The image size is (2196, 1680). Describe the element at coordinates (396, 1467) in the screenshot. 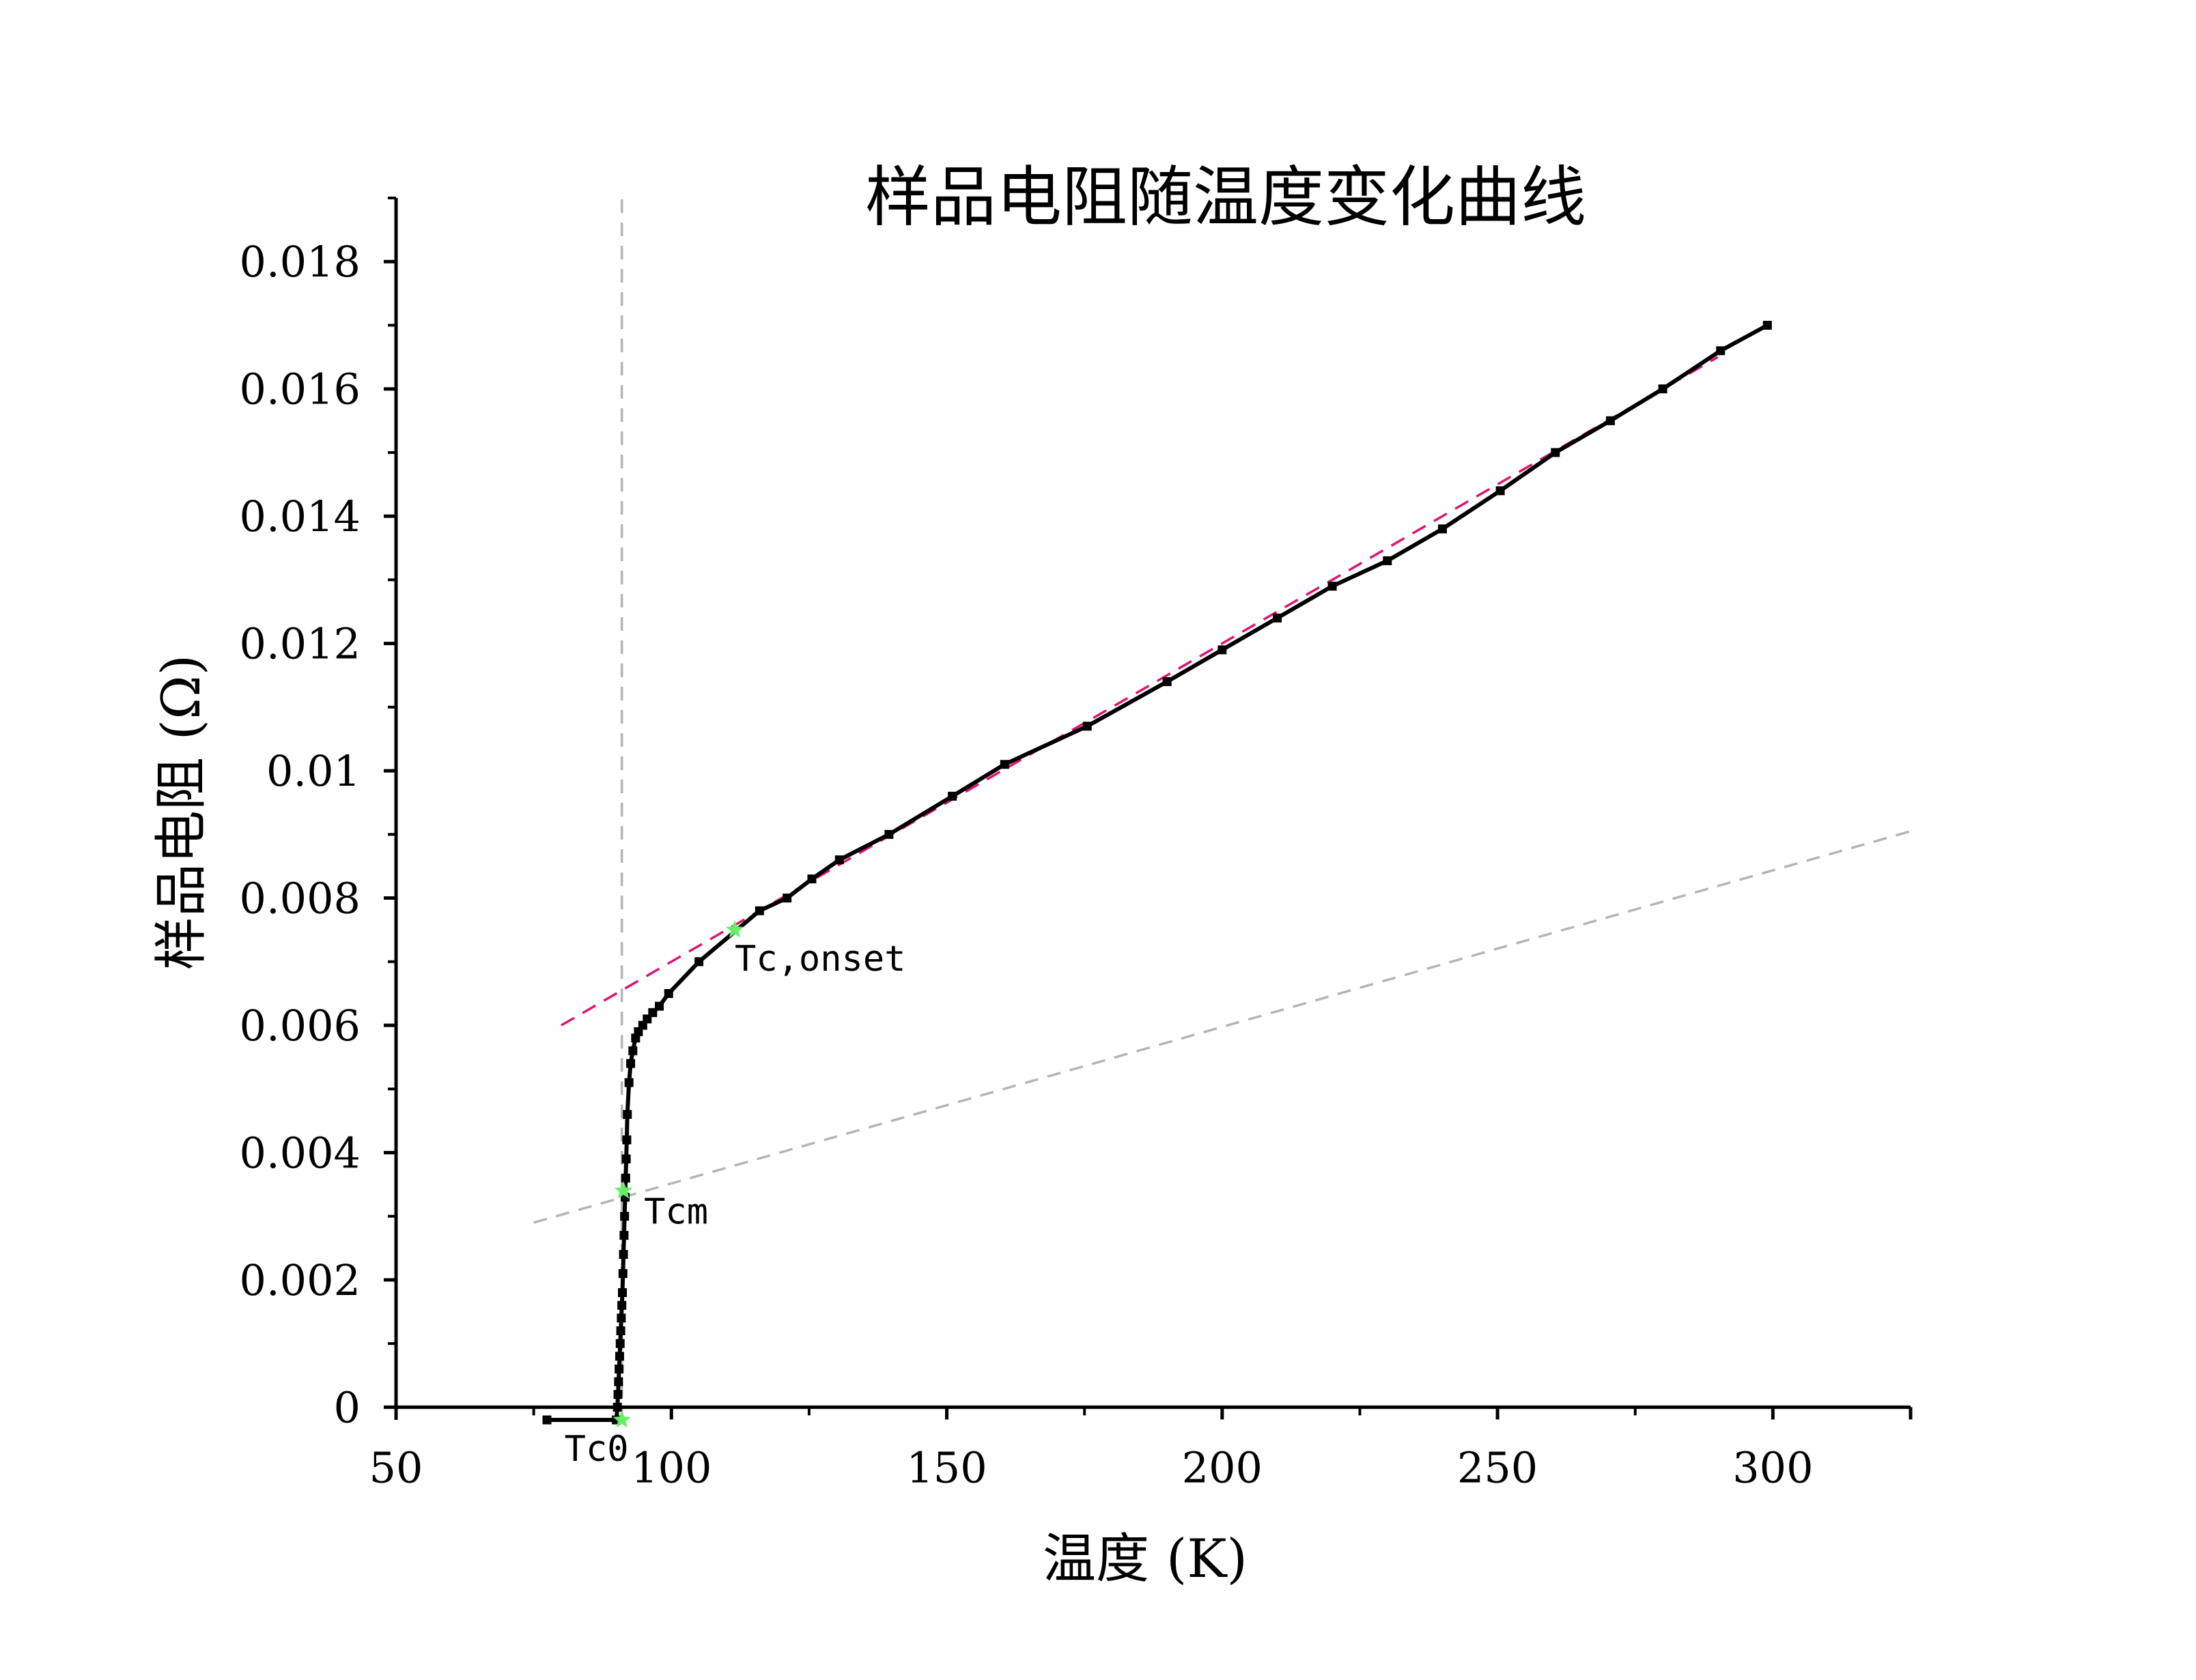

I see `x-tick-label: 50` at that location.